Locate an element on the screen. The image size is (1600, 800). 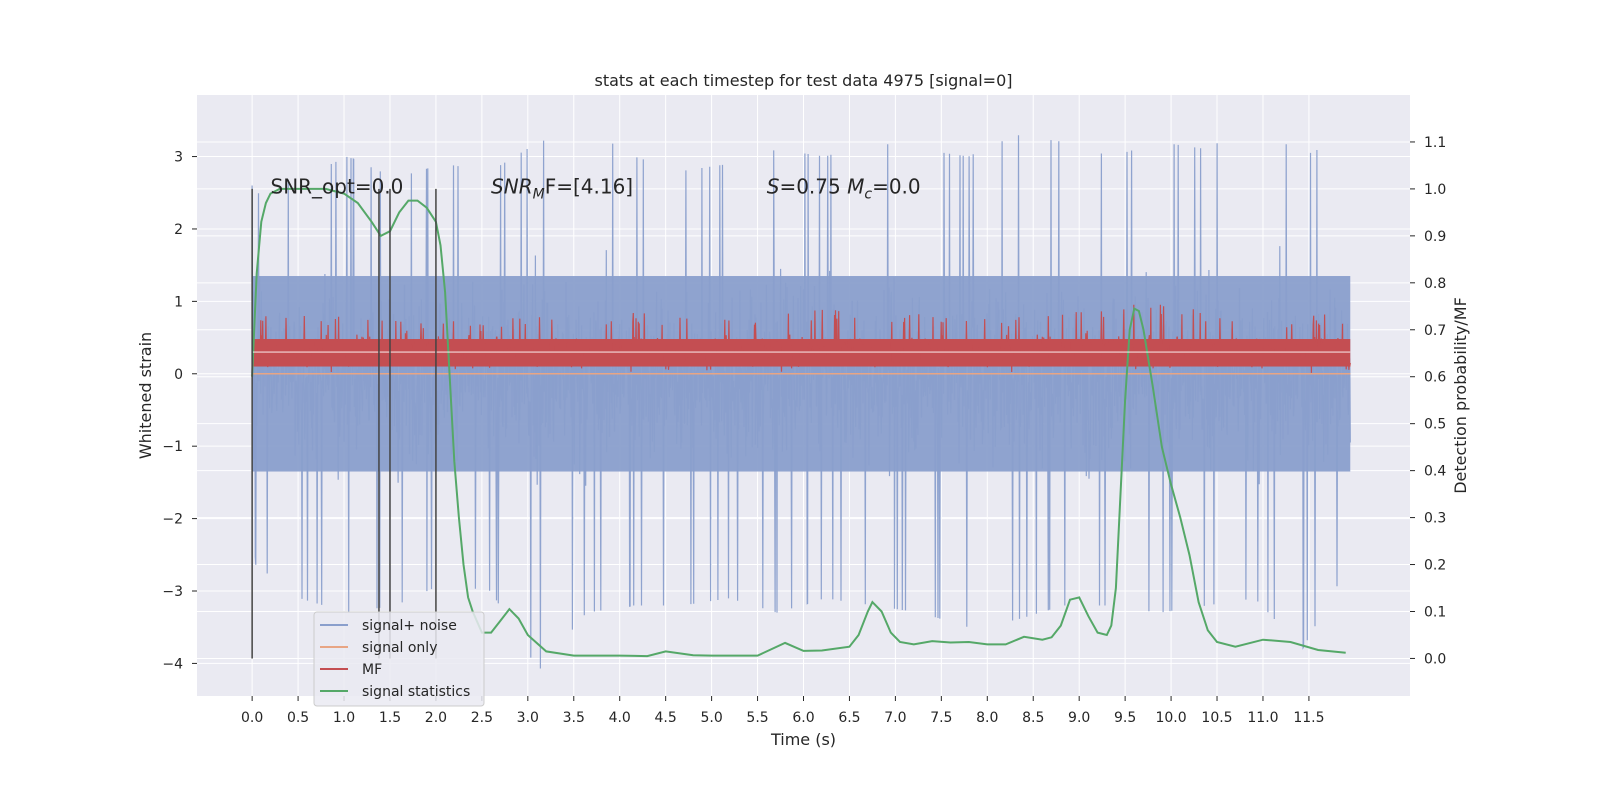
x-tick-label: 1.0 is located at coordinates (344, 718).